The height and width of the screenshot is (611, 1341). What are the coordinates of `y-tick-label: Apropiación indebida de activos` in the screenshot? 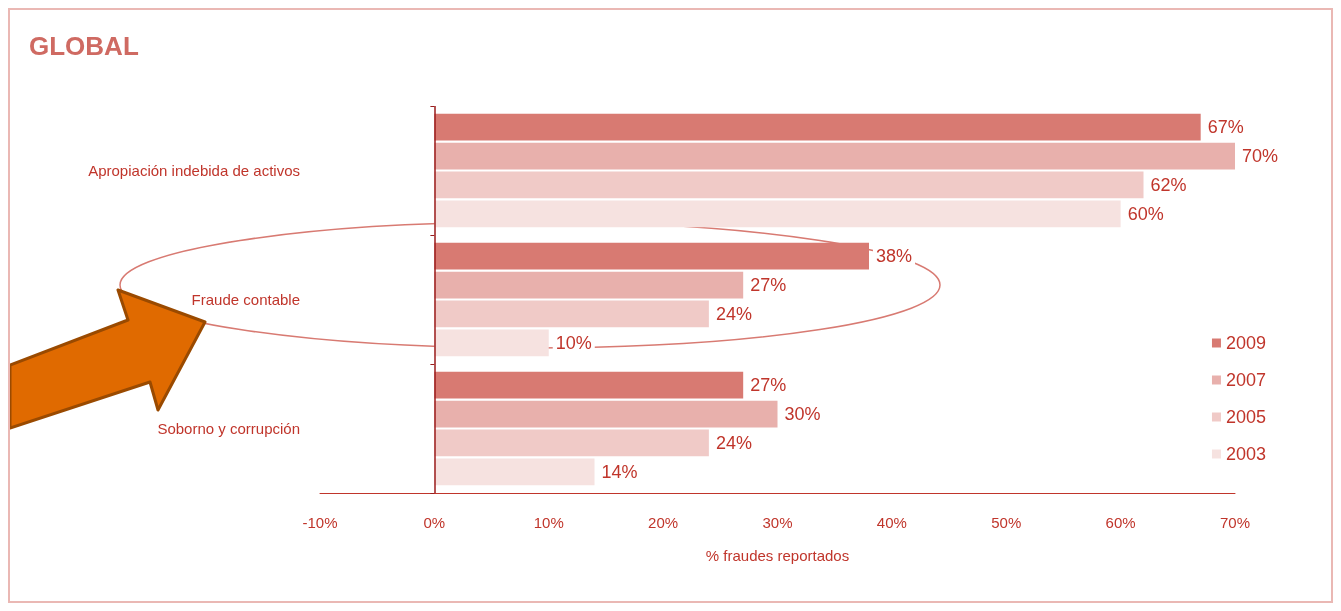 It's located at (194, 170).